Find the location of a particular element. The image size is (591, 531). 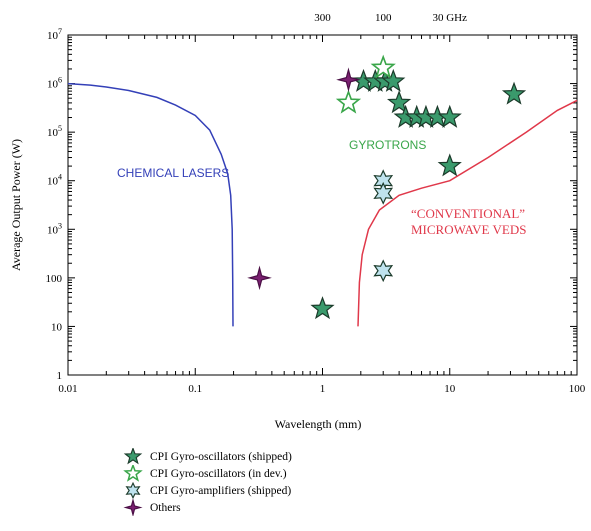

top-axis-tick-label: 30 GHz is located at coordinates (449, 18).